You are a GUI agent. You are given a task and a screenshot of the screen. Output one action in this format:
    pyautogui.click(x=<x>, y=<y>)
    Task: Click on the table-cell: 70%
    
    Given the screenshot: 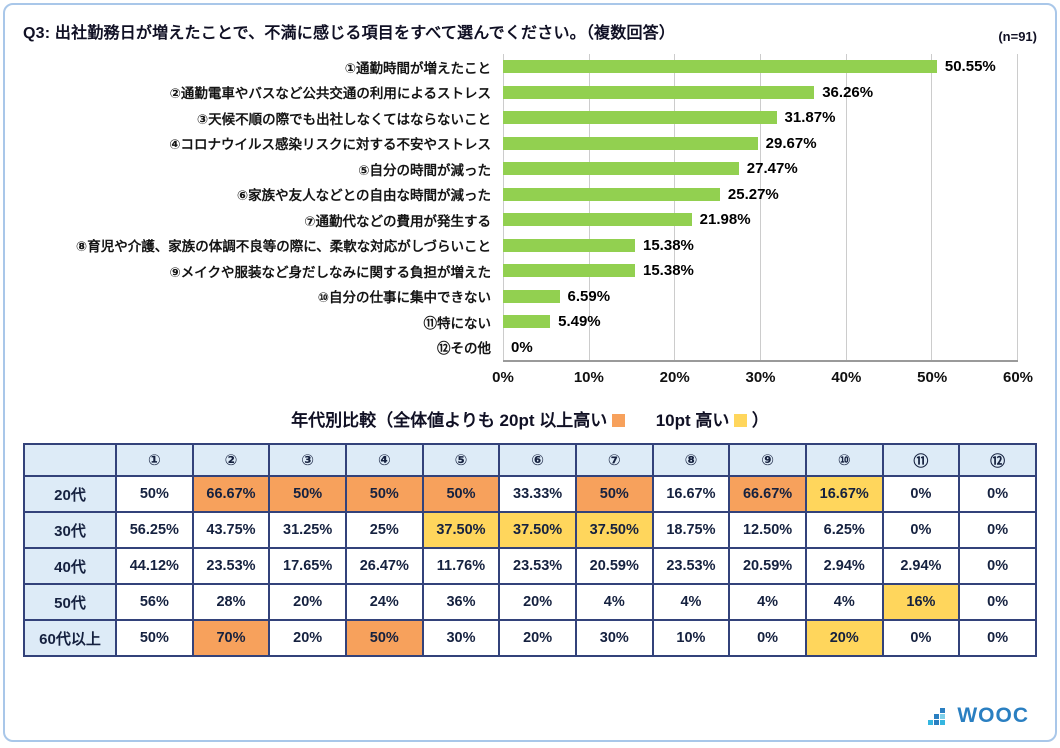 What is the action you would take?
    pyautogui.click(x=231, y=638)
    